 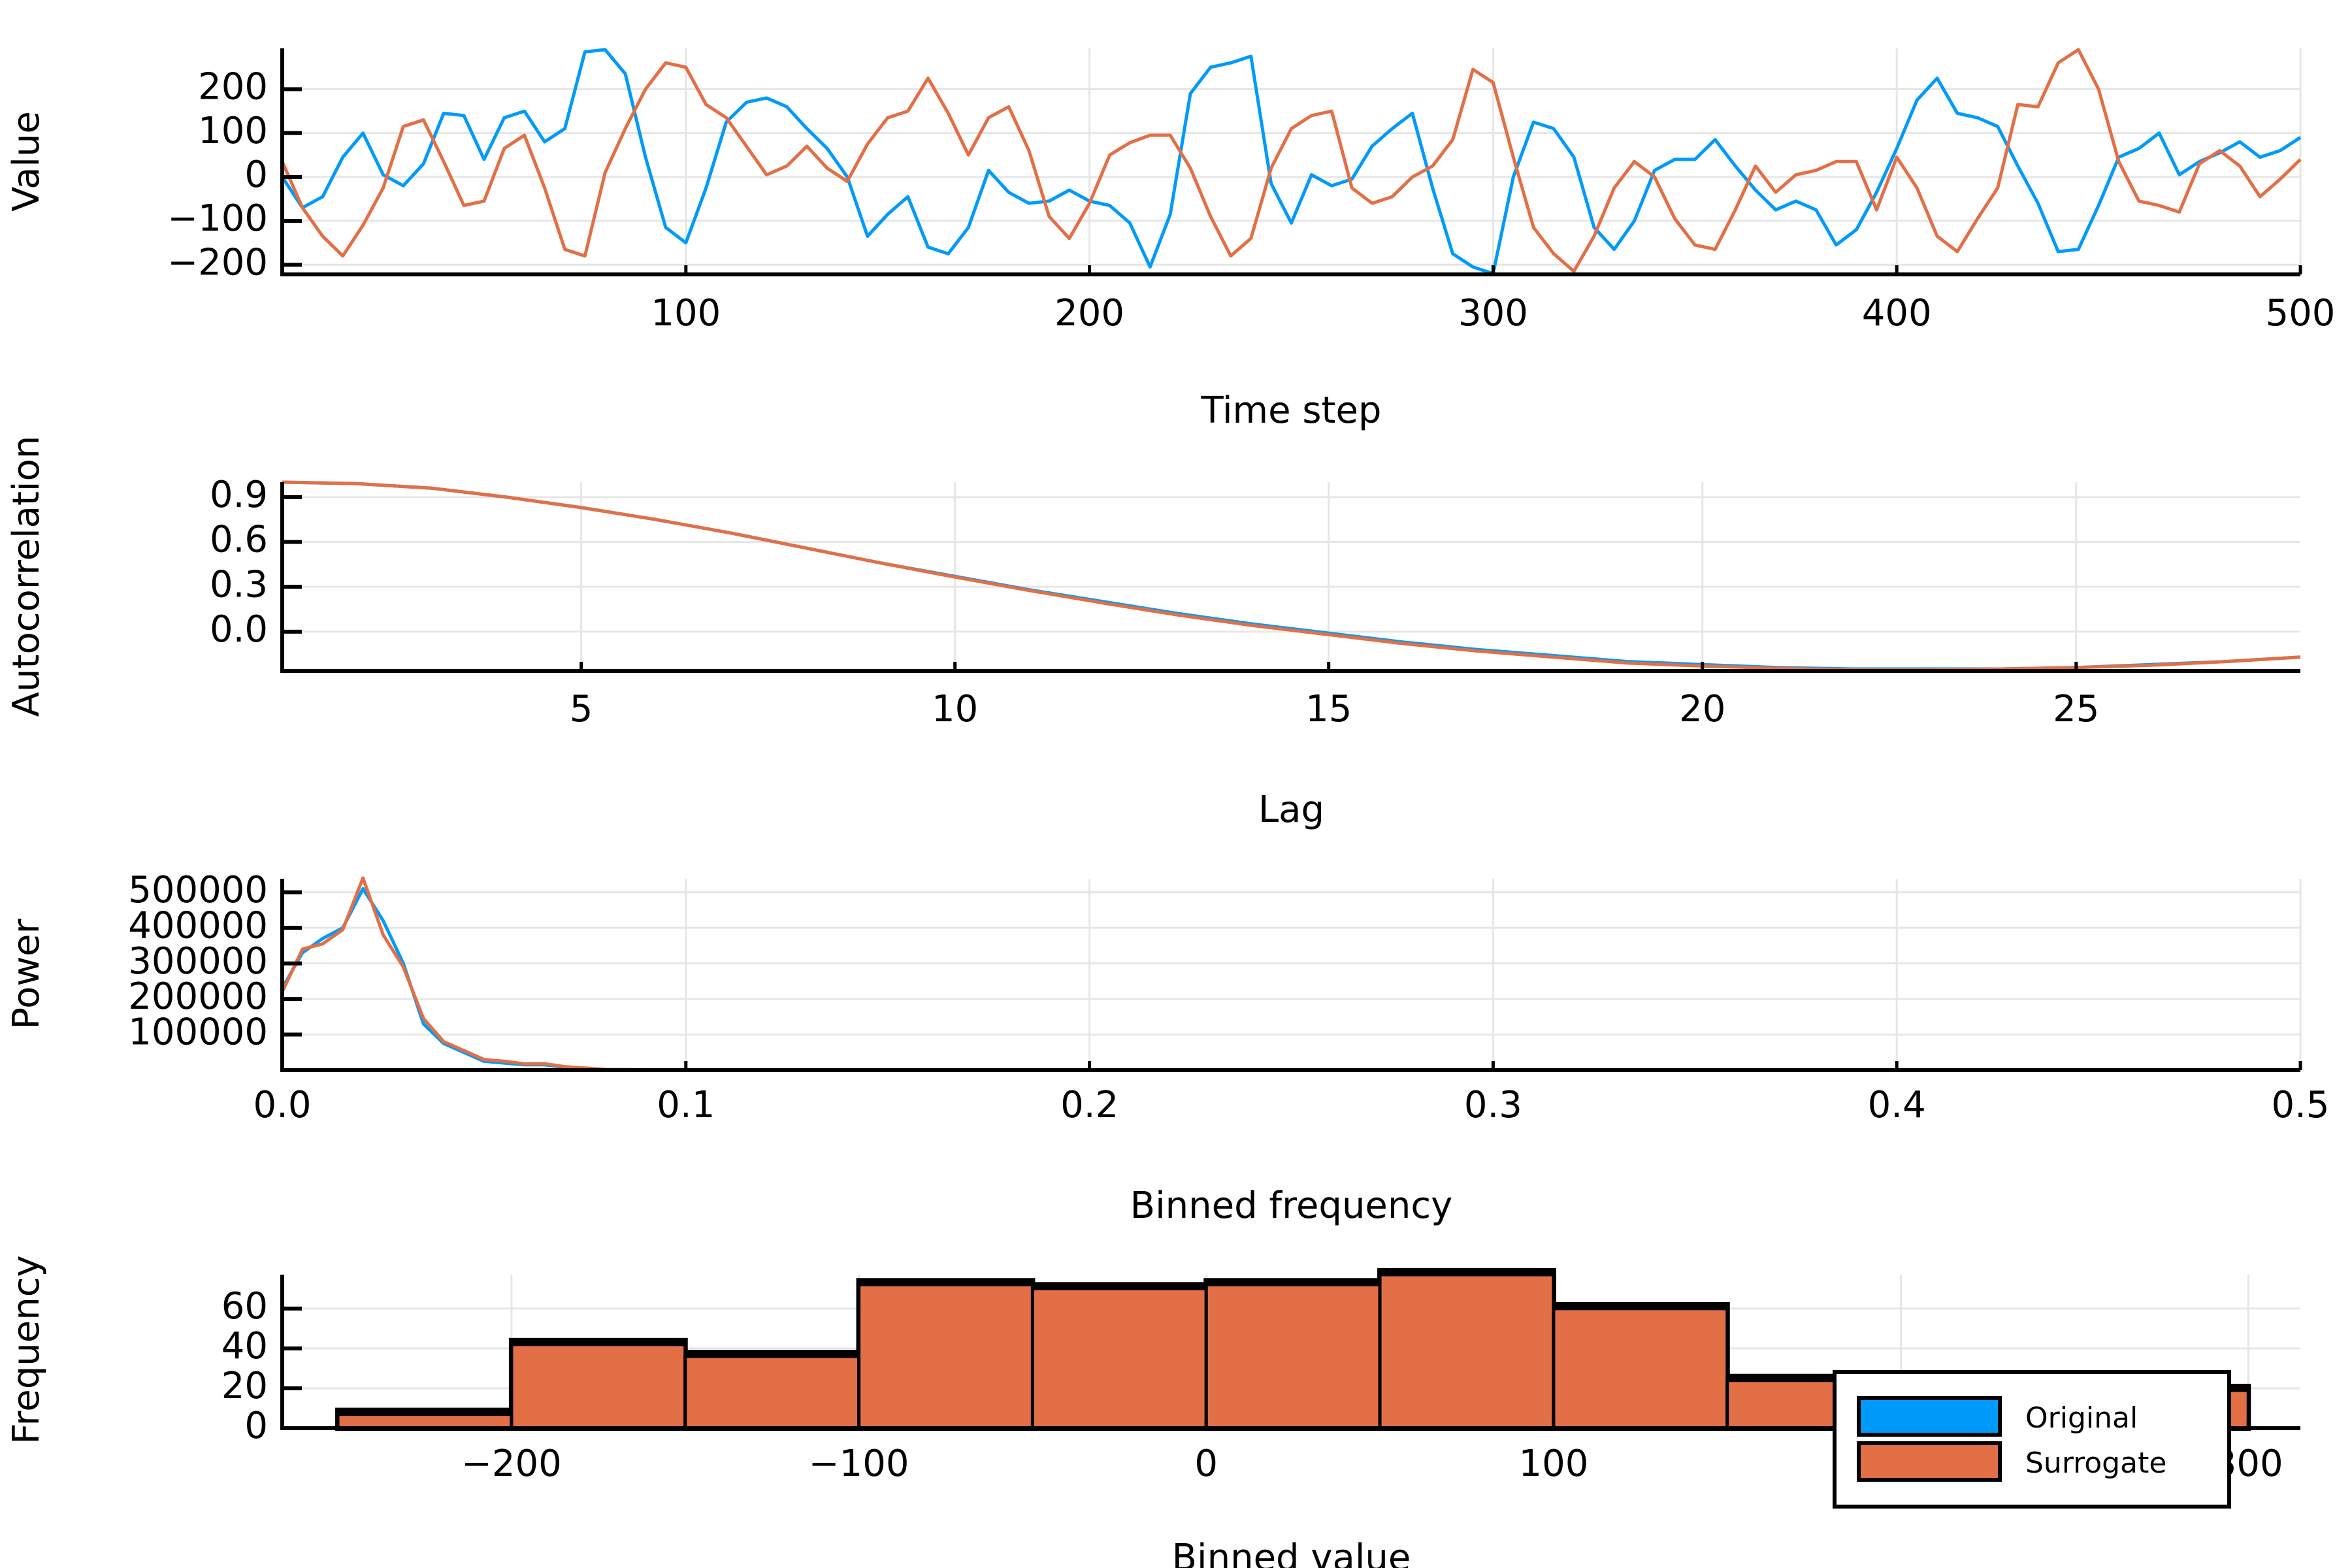 What do you see at coordinates (26, 576) in the screenshot?
I see `y-axis-label: Autocorrelation` at bounding box center [26, 576].